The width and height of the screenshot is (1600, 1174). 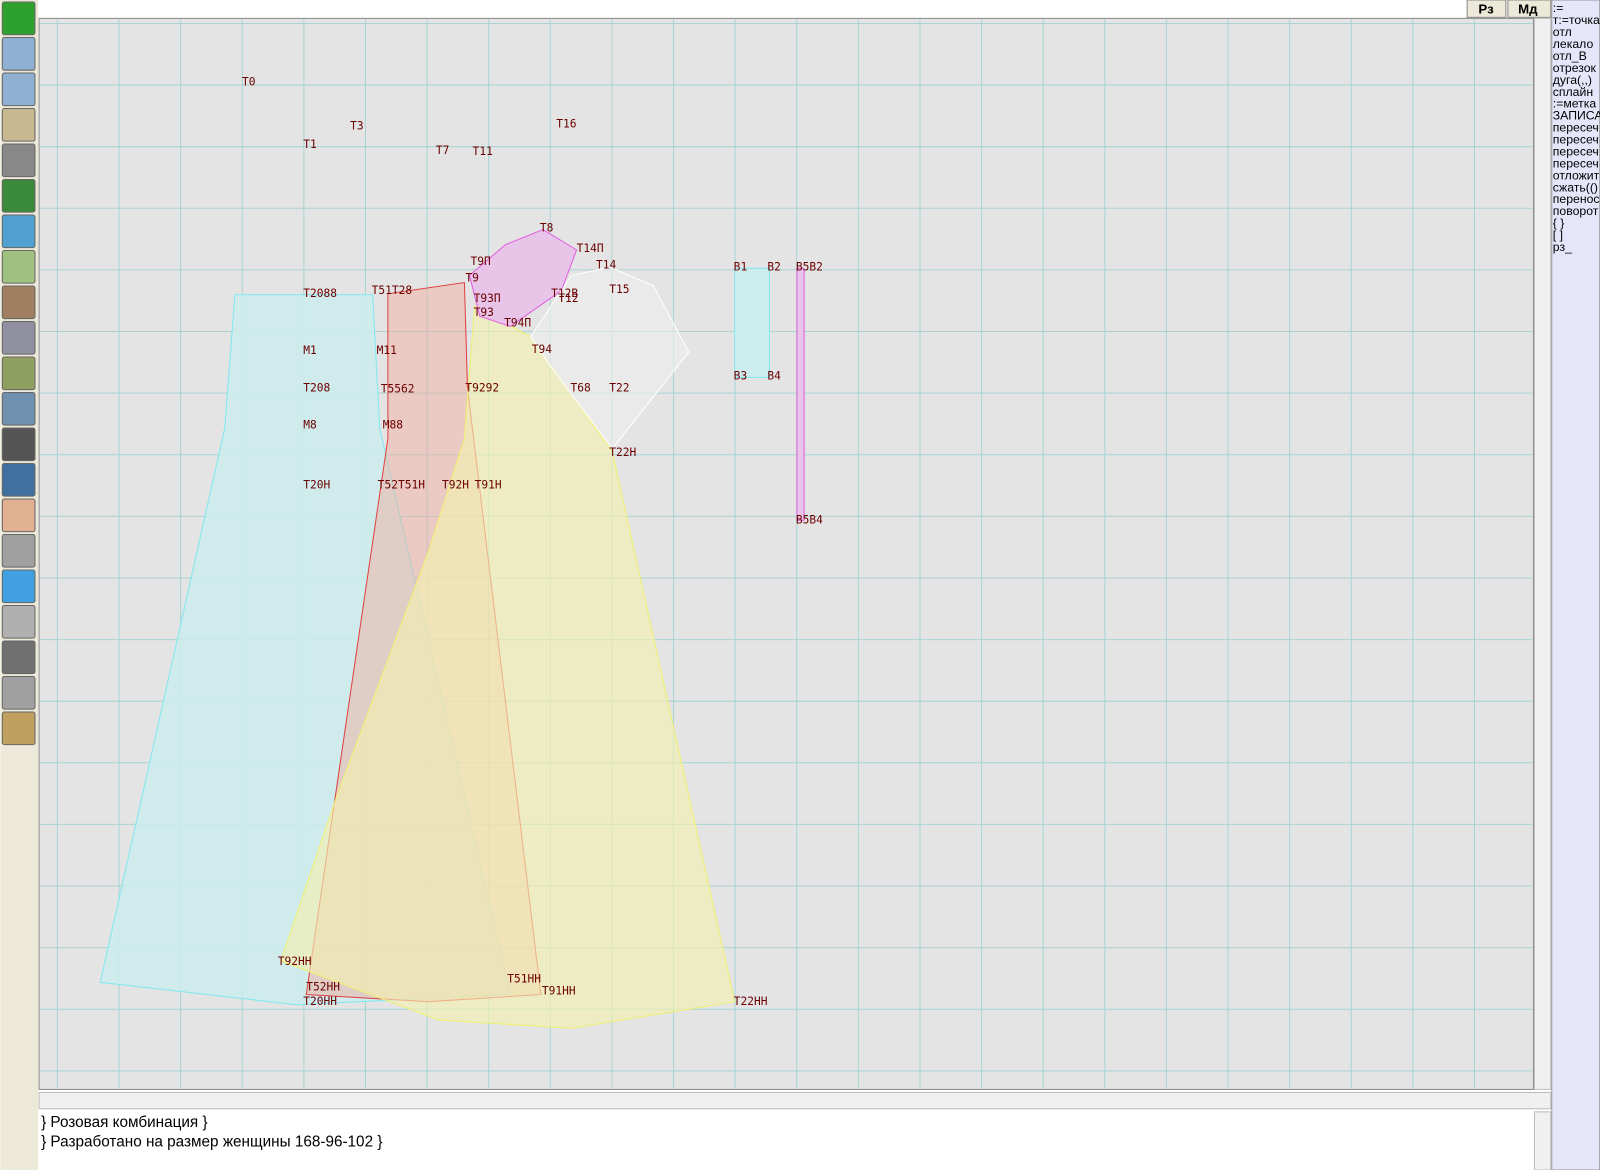 I want to click on point-label: Т20НН, so click(x=320, y=1001).